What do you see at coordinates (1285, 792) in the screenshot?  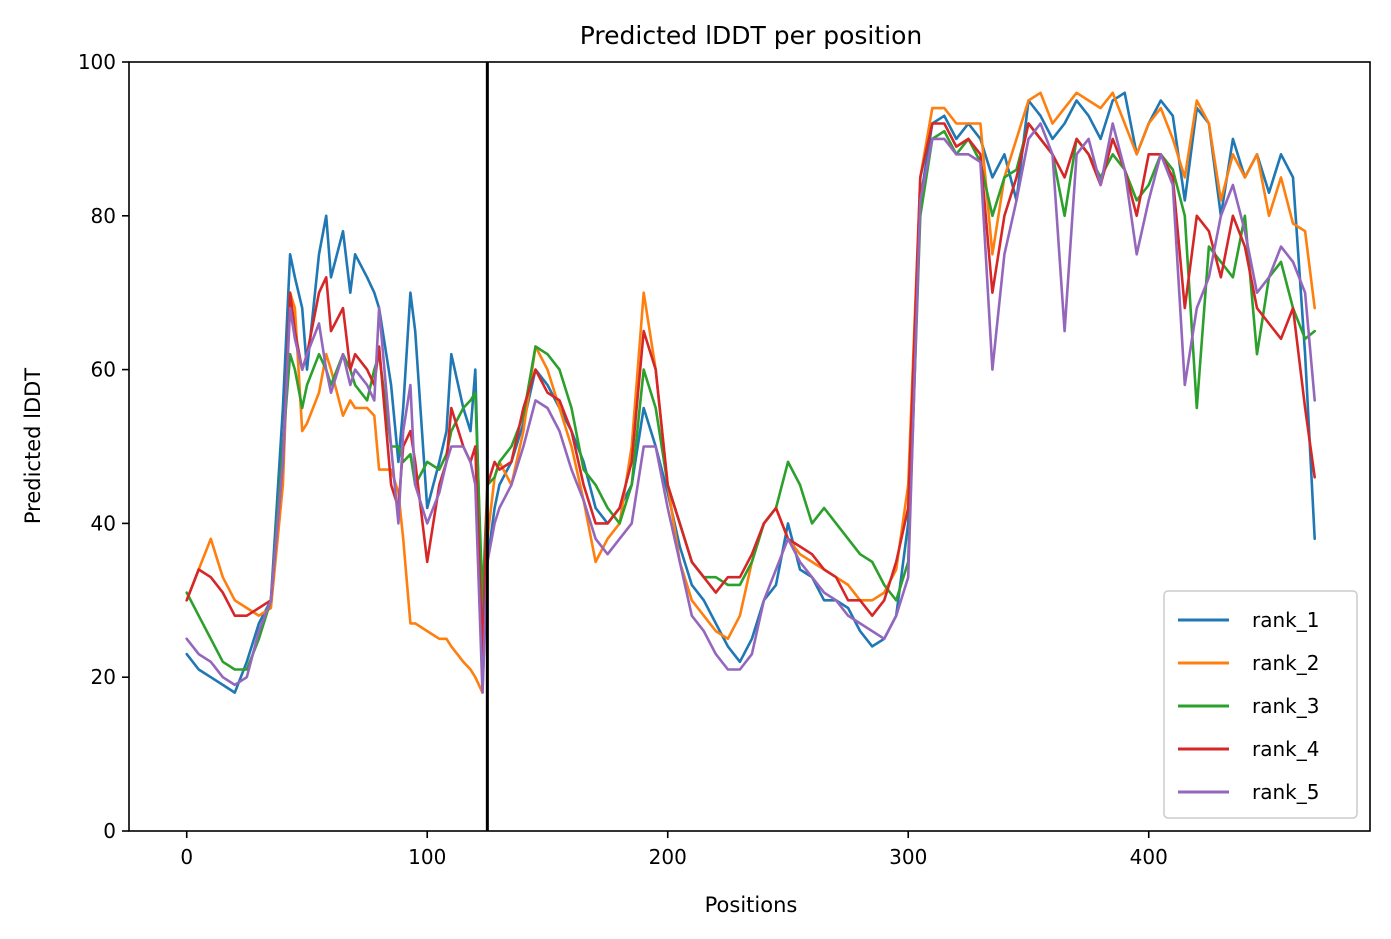 I see `legend-label-rank_5: rank_5` at bounding box center [1285, 792].